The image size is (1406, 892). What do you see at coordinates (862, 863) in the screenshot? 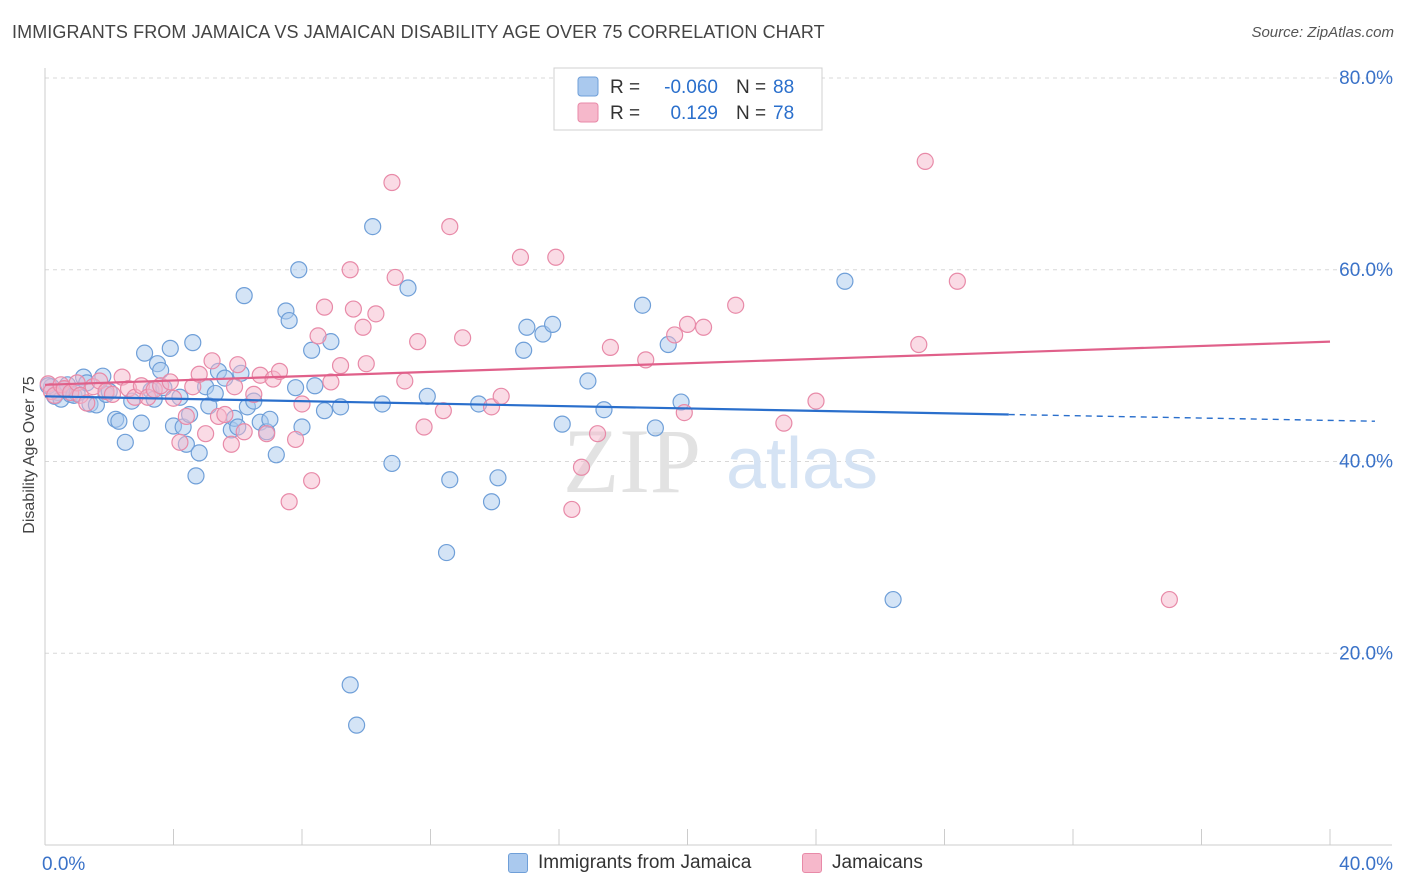
I see `legend-item-jamaicans: Jamaicans` at bounding box center [862, 863].